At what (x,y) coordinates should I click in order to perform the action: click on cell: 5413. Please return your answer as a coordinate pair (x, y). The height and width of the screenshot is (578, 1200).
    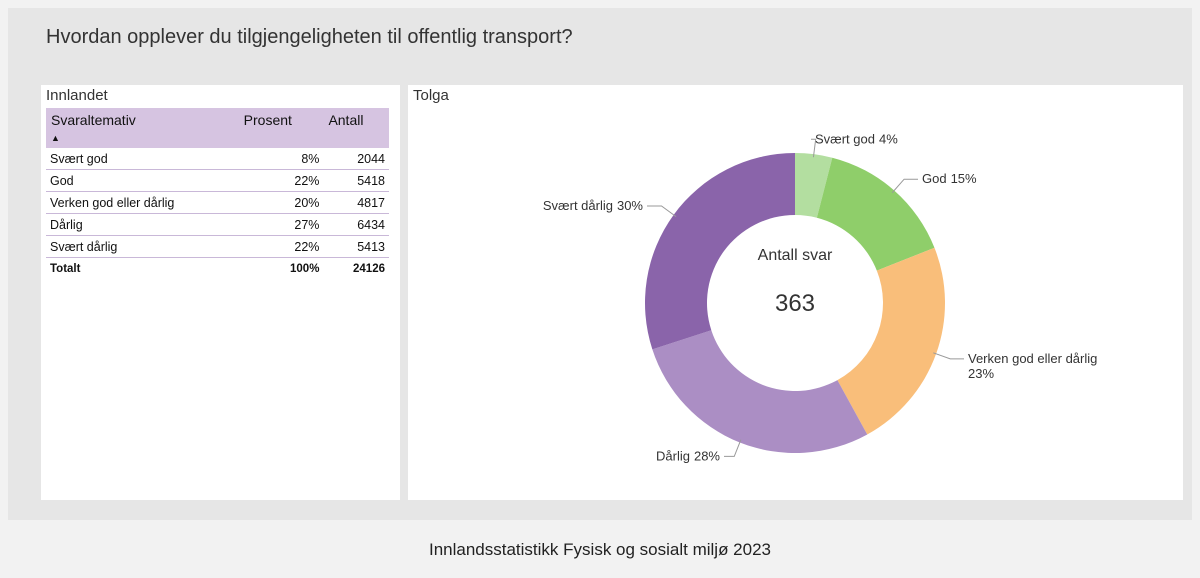
    Looking at the image, I should click on (356, 246).